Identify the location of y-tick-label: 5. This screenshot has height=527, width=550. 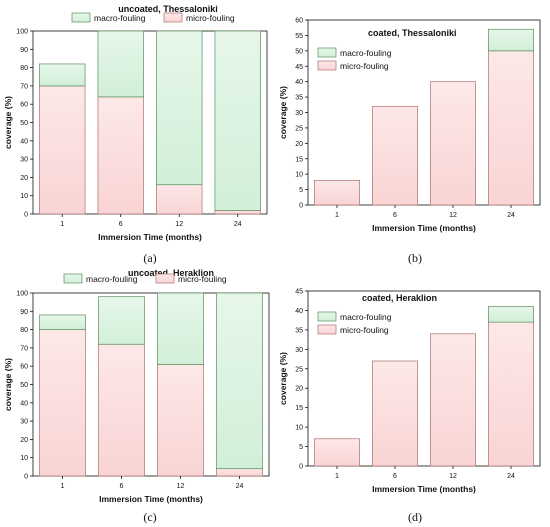
(301, 447).